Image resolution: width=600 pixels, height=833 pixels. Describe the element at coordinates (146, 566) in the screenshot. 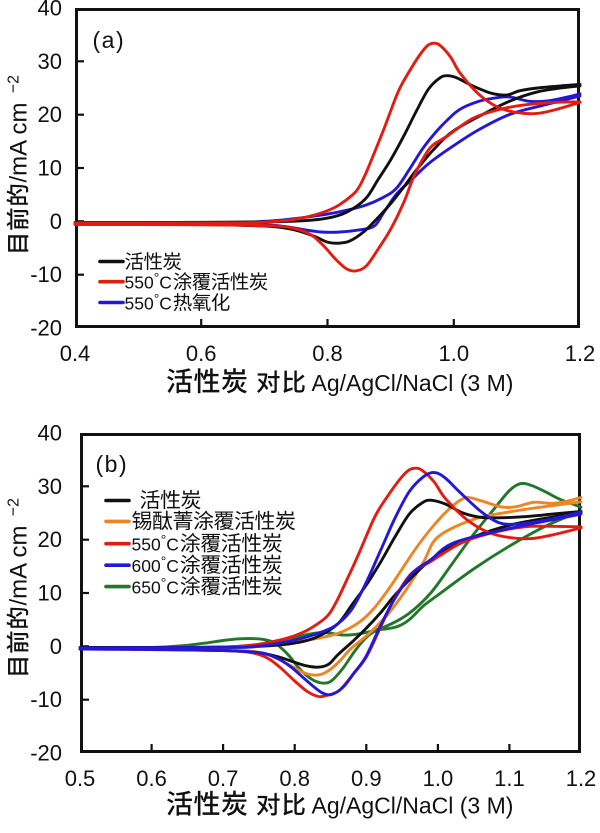

I see `svg-text: 600` at that location.